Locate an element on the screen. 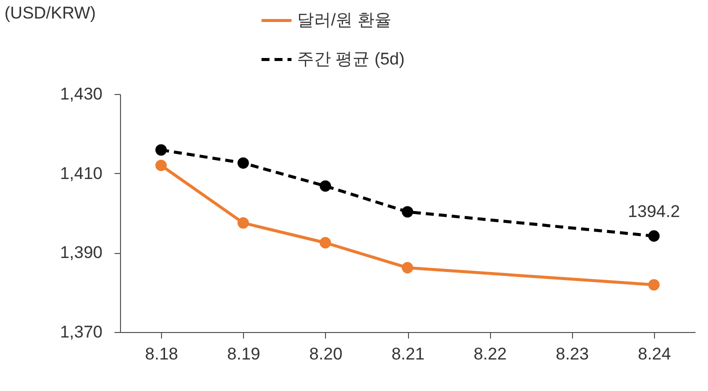 The width and height of the screenshot is (708, 391). y-axis-title: (USD/KRW) is located at coordinates (50, 13).